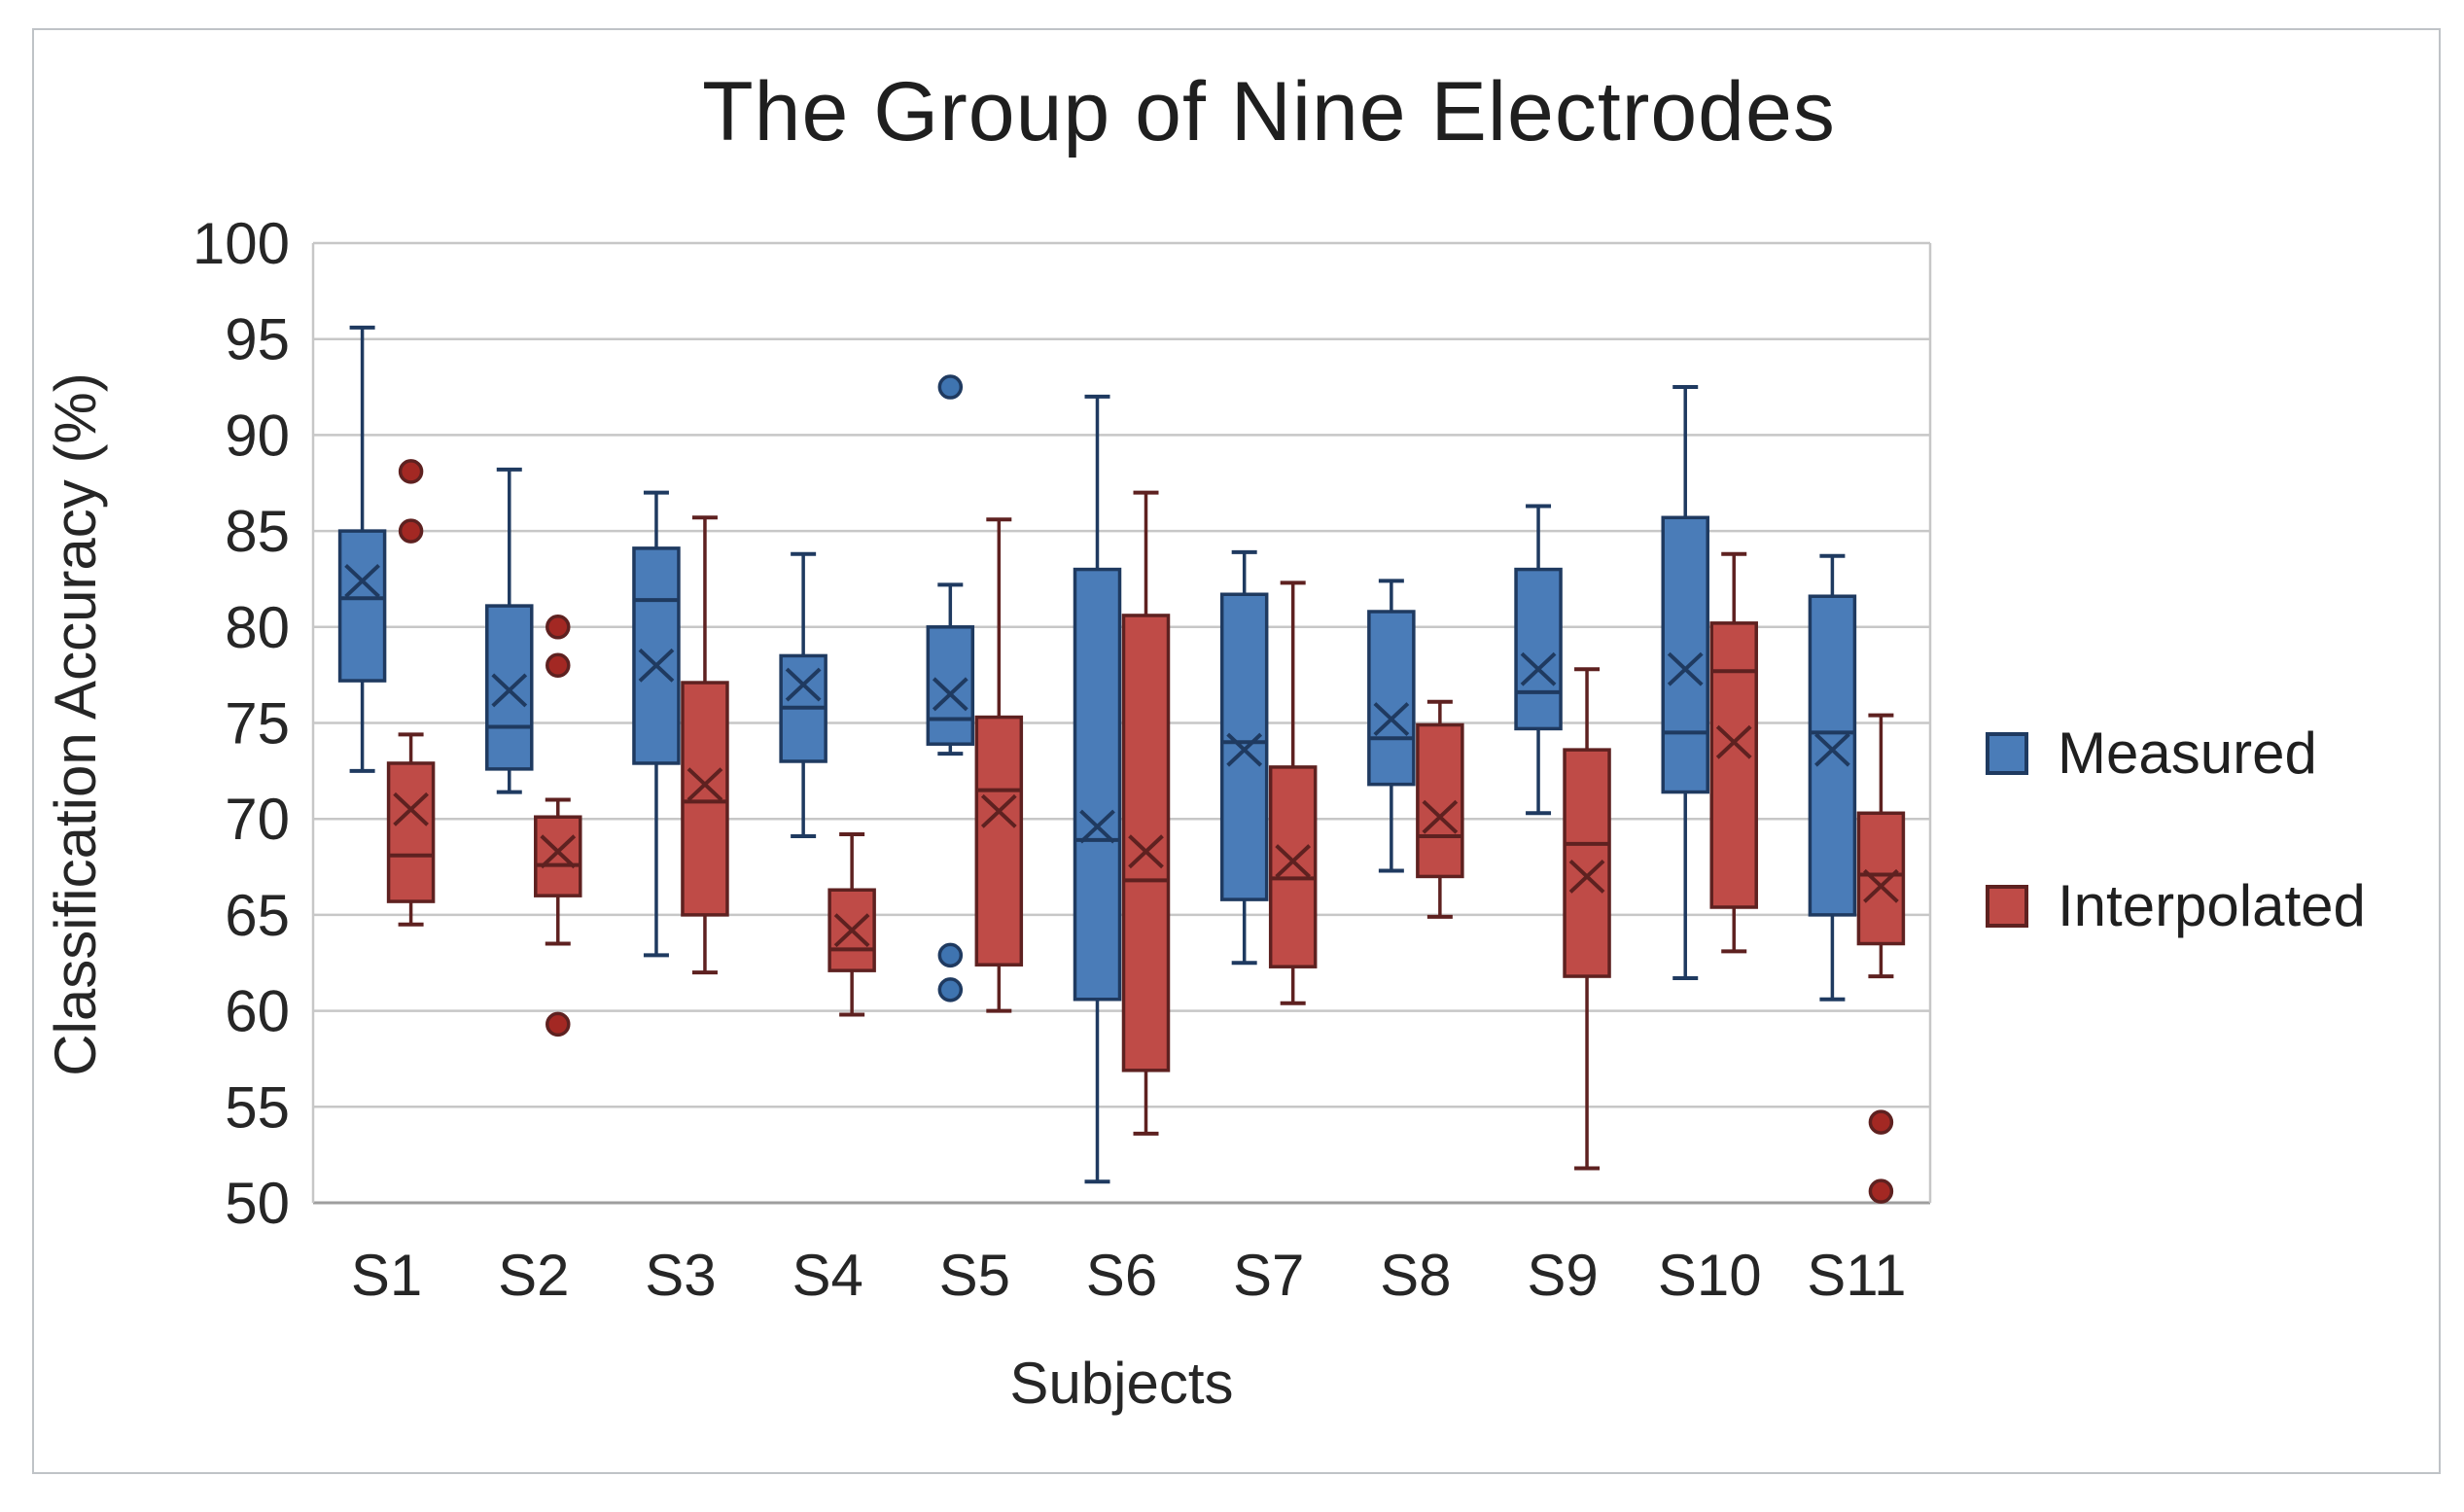 The image size is (2464, 1512). I want to click on legend-item-interpolated: Interpolated, so click(2176, 905).